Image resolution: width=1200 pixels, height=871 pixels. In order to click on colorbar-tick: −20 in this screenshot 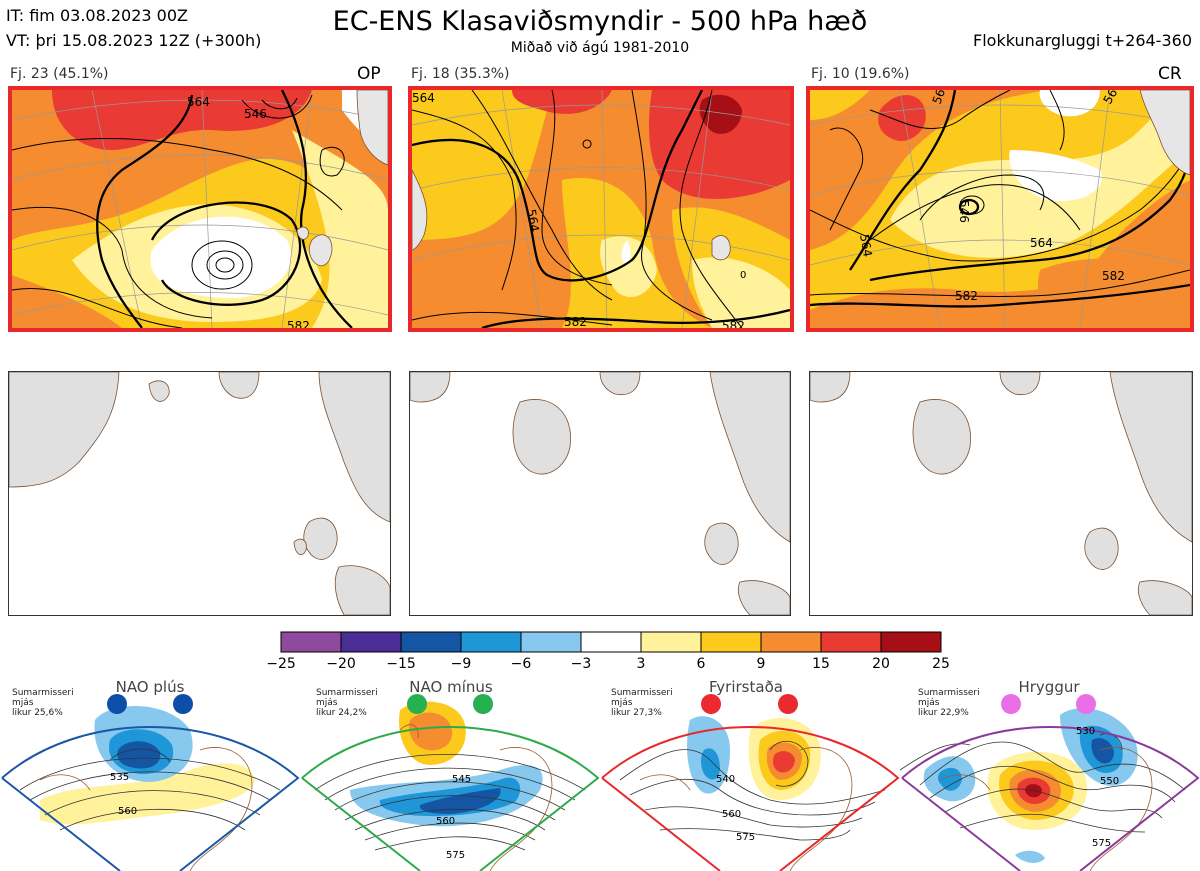, I will do `click(341, 664)`.